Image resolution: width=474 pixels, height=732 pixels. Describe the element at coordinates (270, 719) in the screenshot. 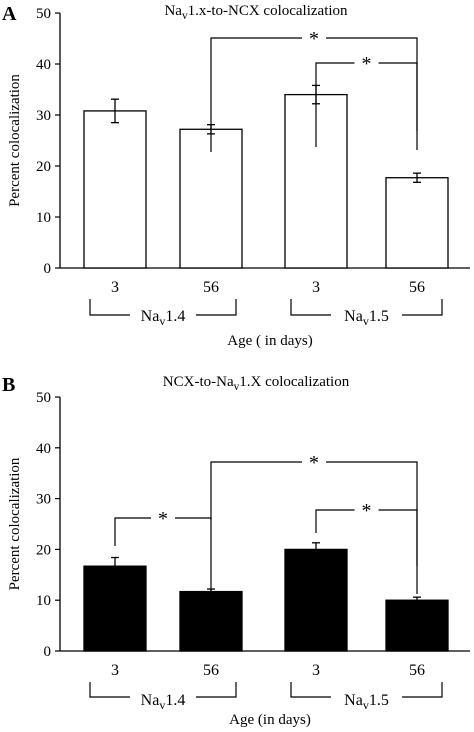

I see `x-axis-label: Age (in days)` at that location.